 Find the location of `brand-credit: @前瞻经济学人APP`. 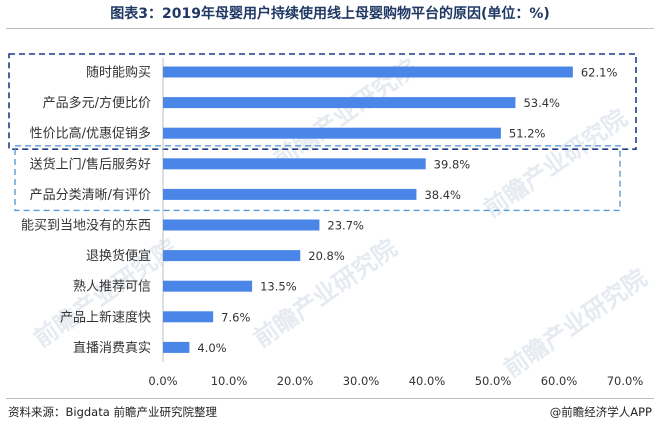

brand-credit: @前瞻经济学人APP is located at coordinates (600, 412).